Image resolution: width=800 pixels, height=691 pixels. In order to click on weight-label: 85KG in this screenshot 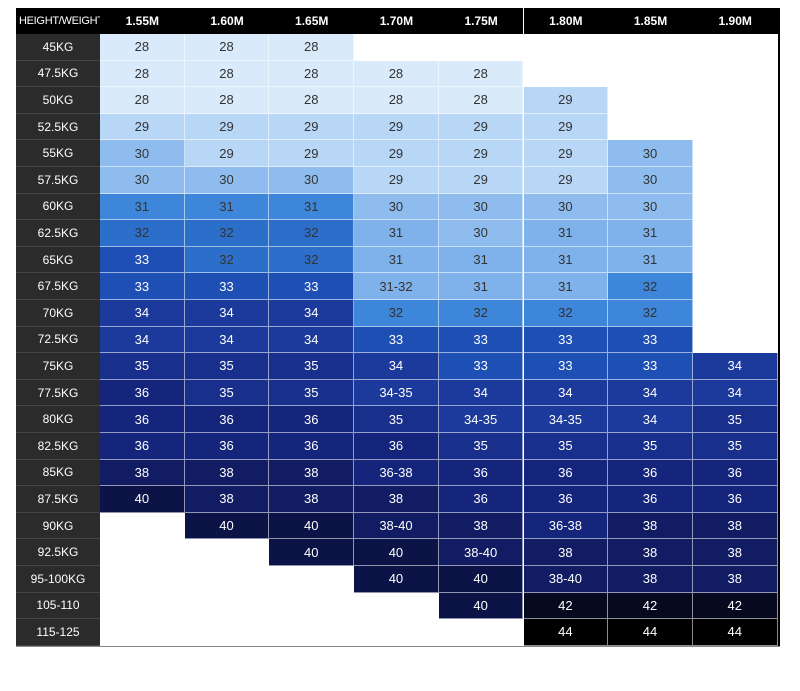, I will do `click(58, 473)`.